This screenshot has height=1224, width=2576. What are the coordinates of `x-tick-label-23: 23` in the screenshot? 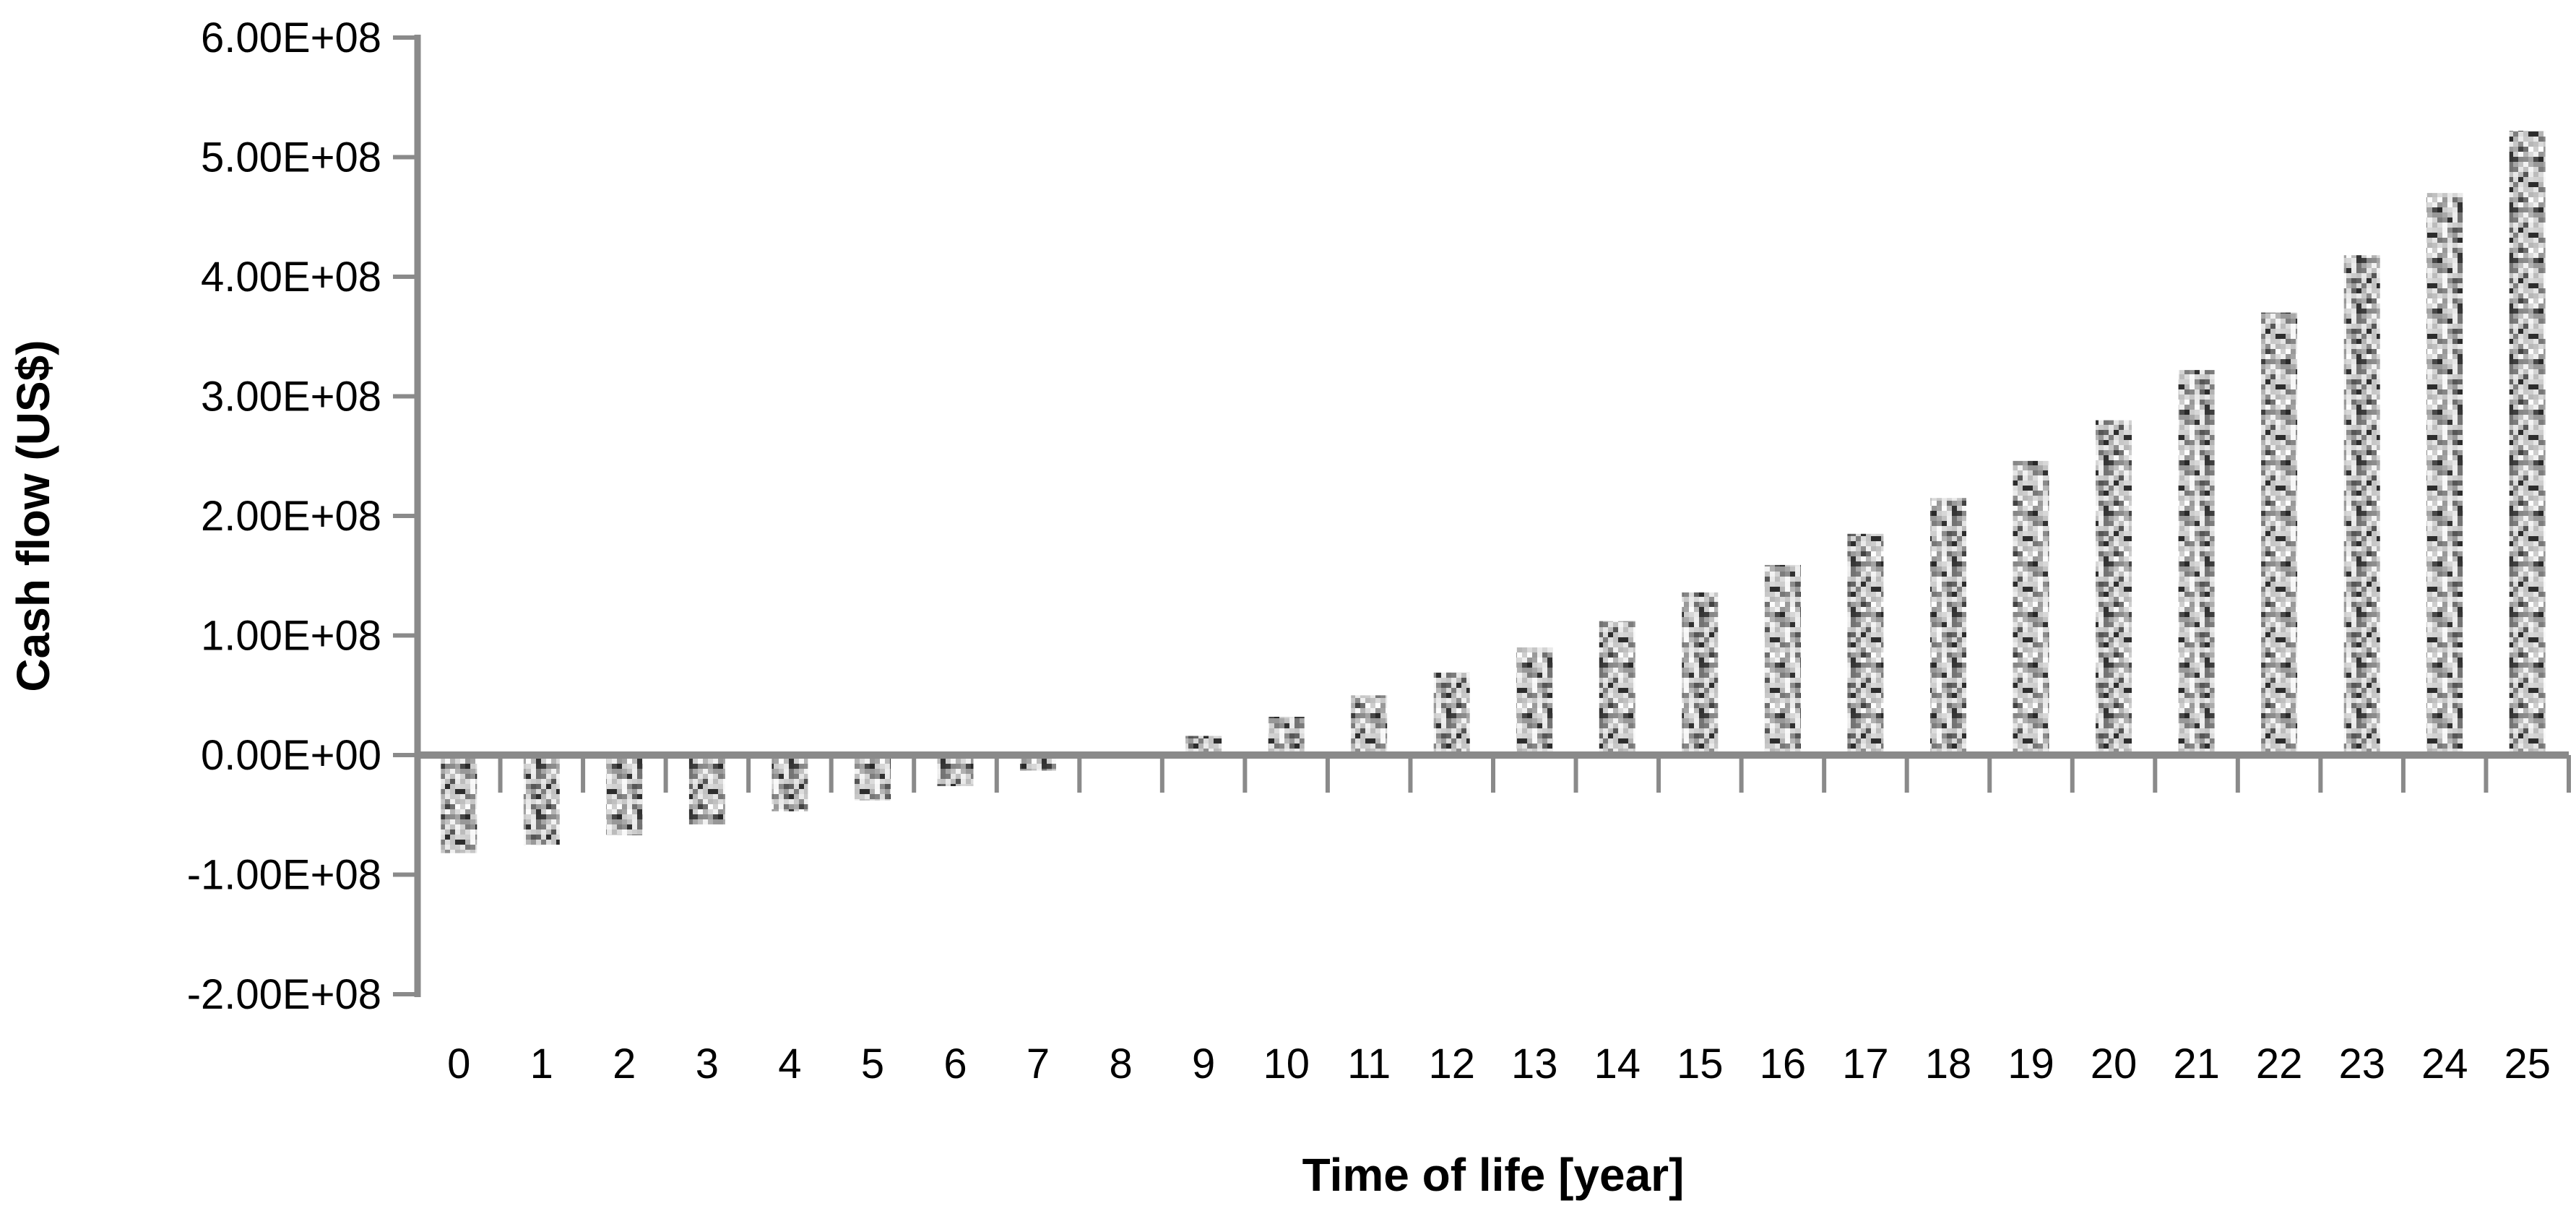 It's located at (2361, 1063).